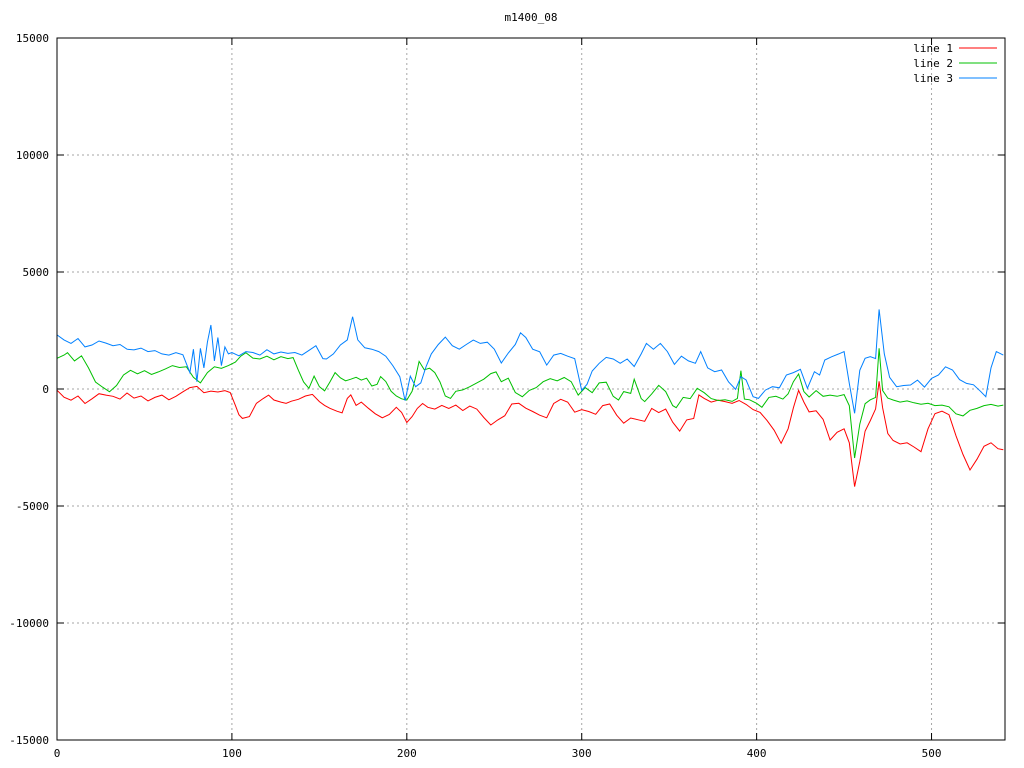  Describe the element at coordinates (932, 753) in the screenshot. I see `x-tick-label: 500` at that location.